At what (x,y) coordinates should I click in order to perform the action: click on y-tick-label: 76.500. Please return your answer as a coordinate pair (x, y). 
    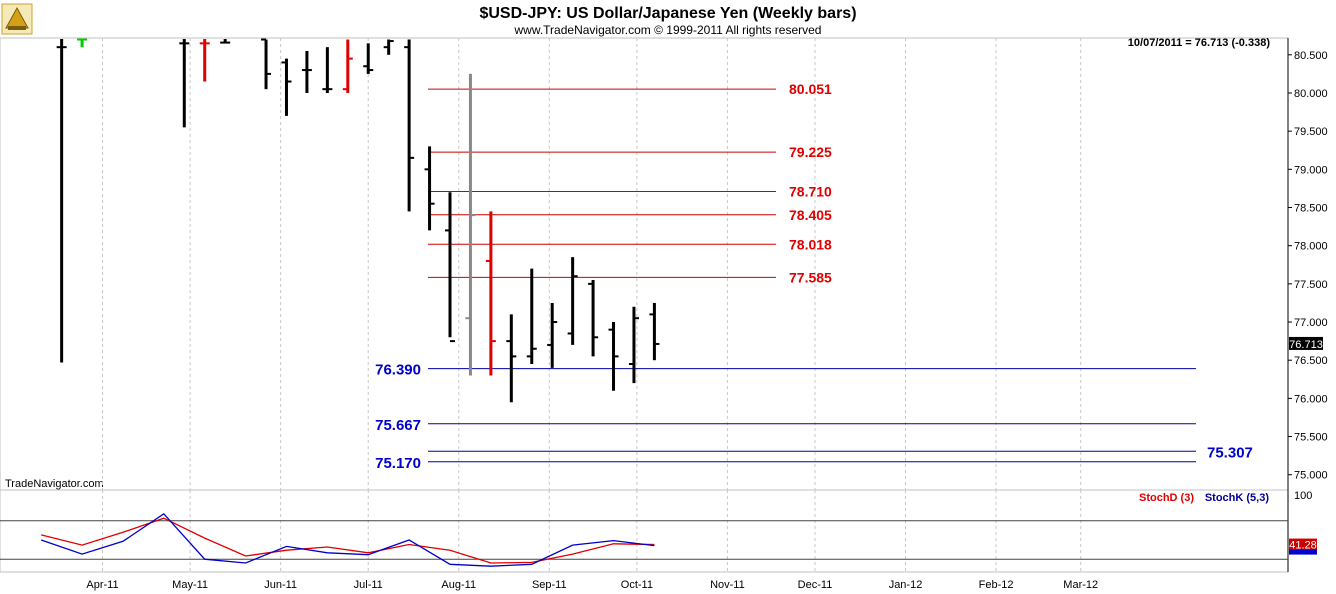
    Looking at the image, I should click on (1311, 361).